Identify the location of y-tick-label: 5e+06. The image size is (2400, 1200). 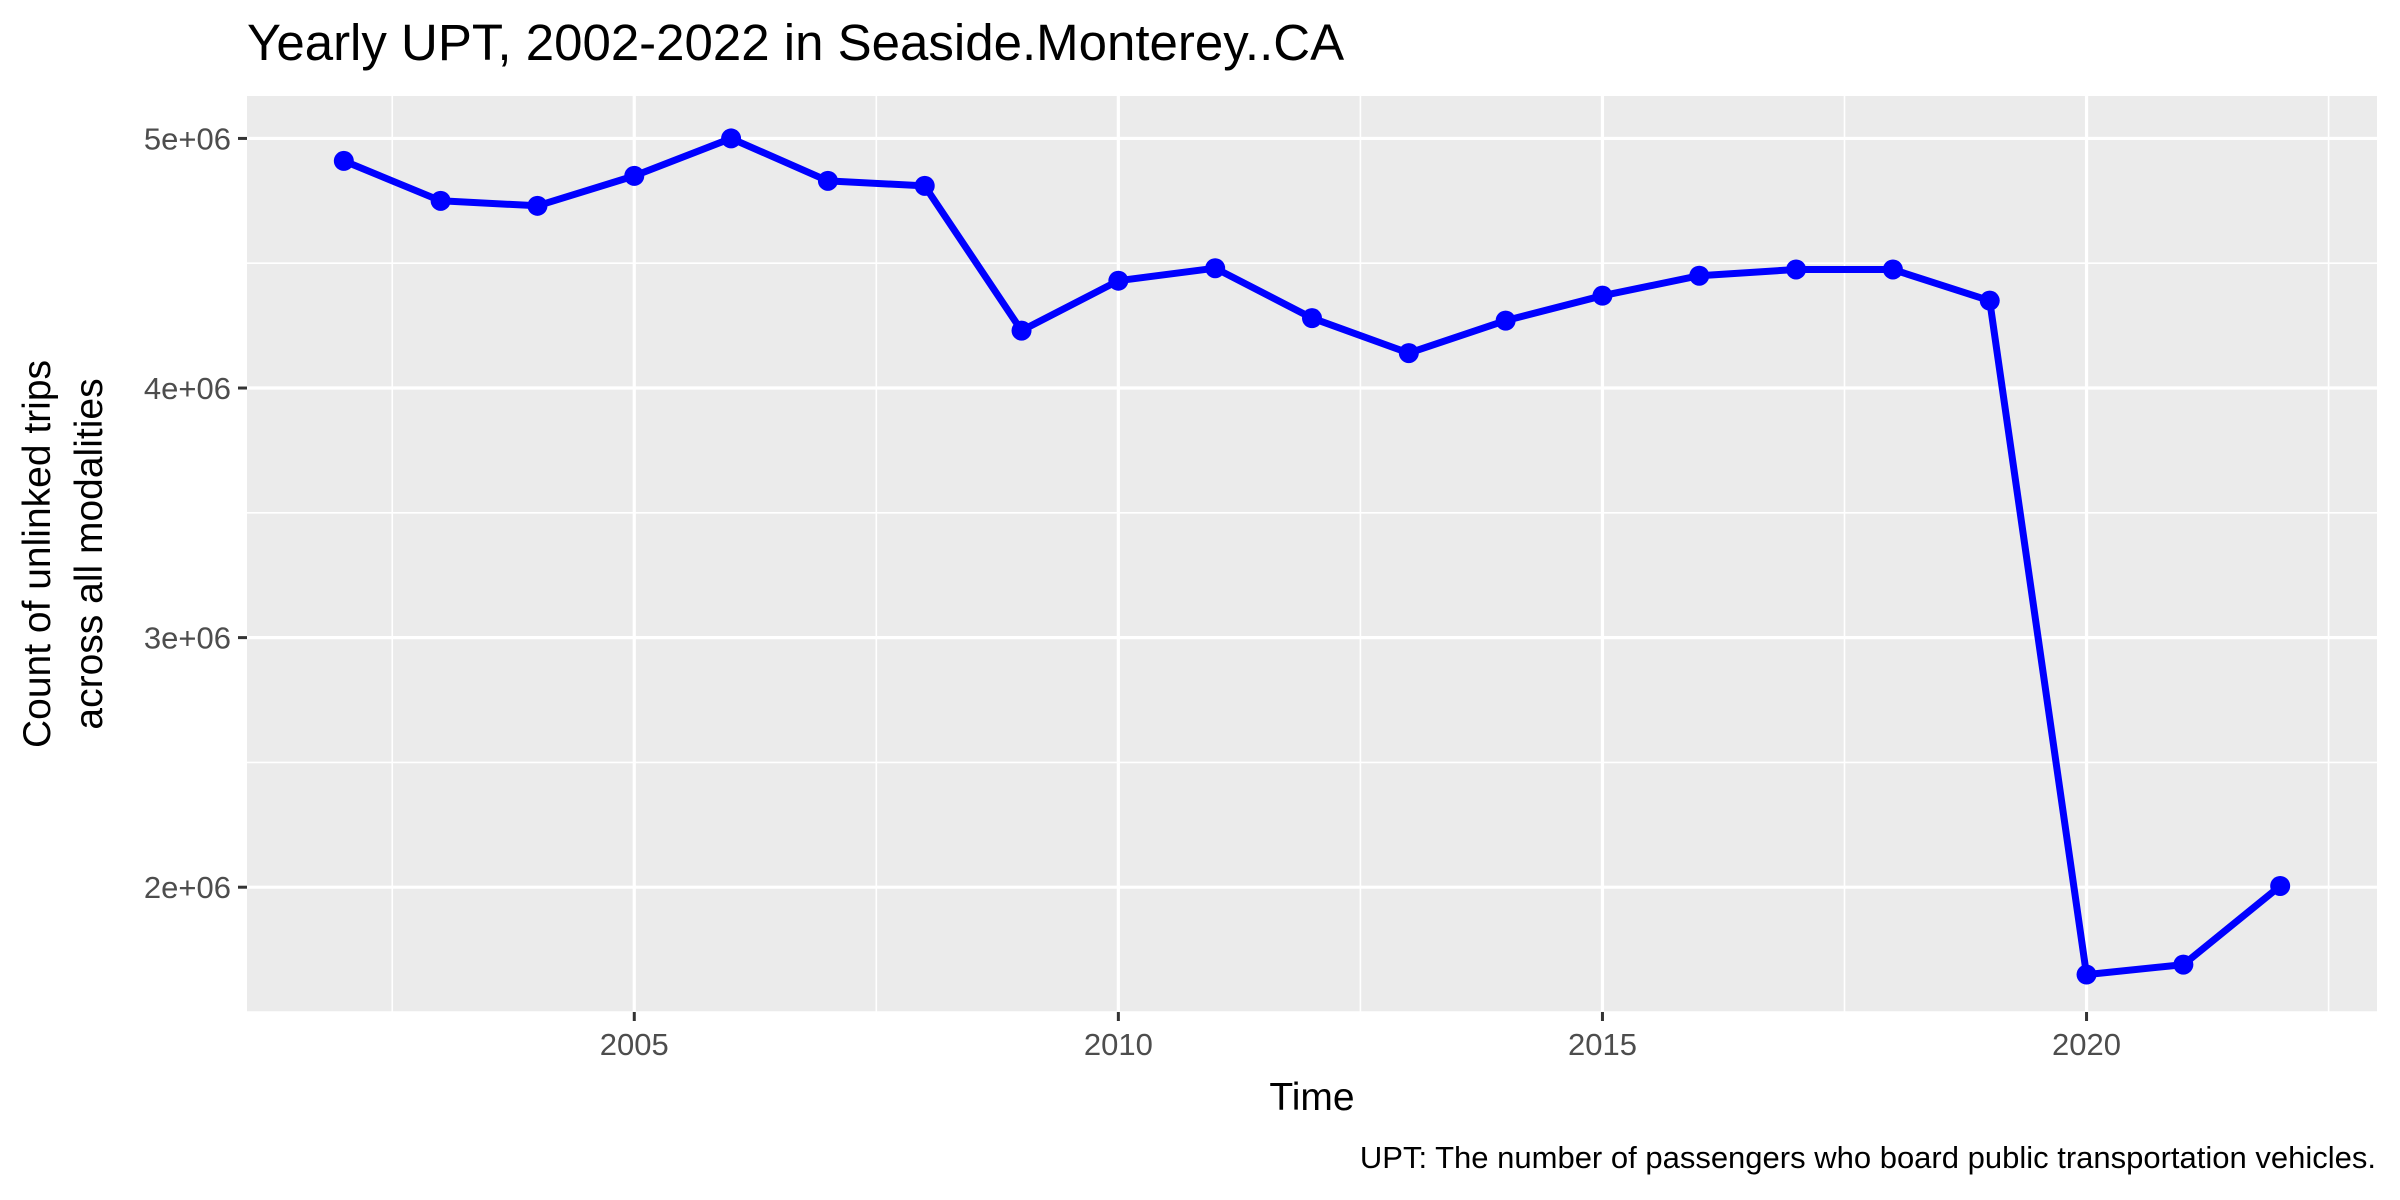
(187, 138).